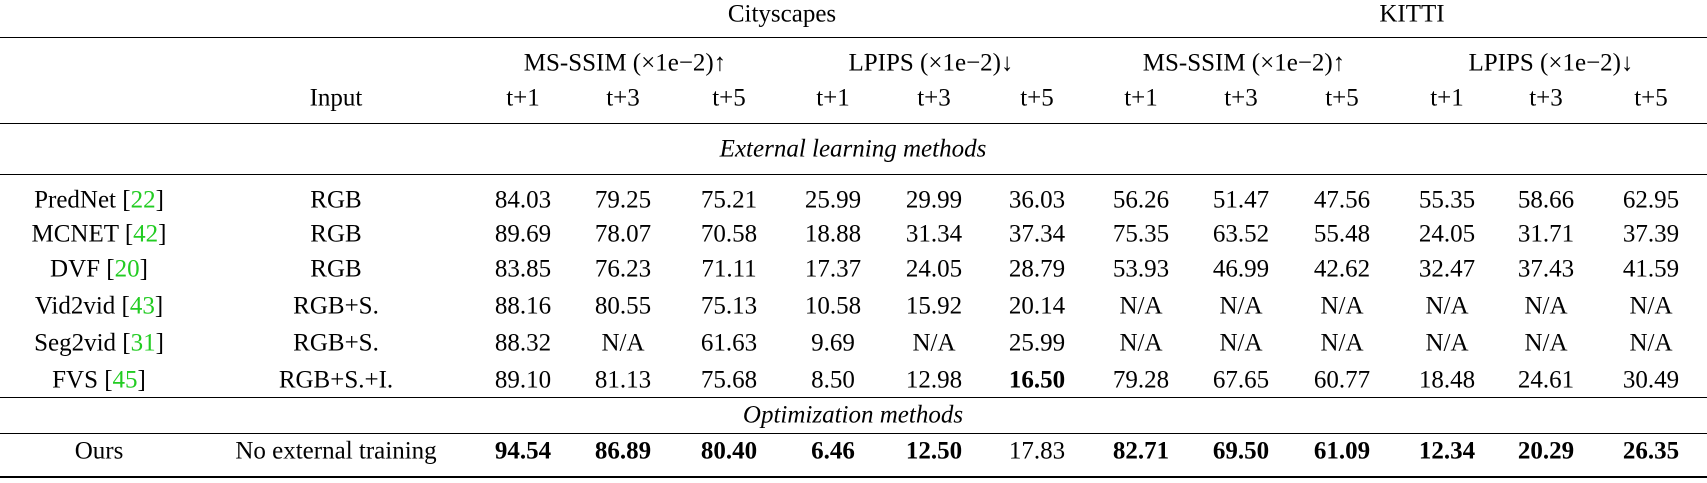  I want to click on citation: 31, so click(143, 343).